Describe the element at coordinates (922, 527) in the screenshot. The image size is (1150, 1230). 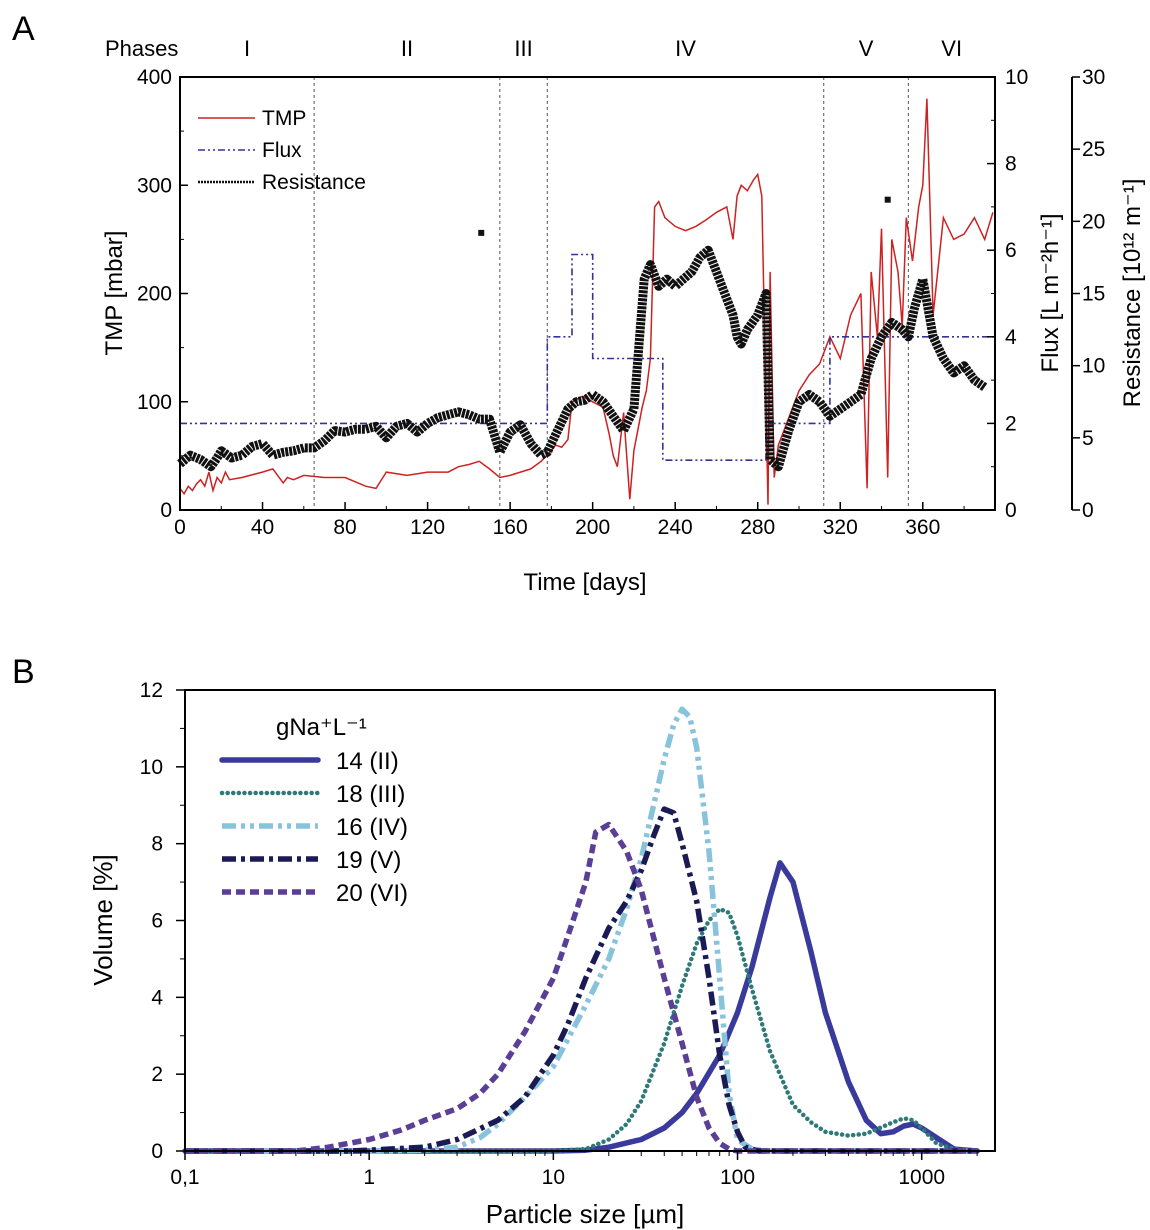
I see `x-tick-label-a: 360` at that location.